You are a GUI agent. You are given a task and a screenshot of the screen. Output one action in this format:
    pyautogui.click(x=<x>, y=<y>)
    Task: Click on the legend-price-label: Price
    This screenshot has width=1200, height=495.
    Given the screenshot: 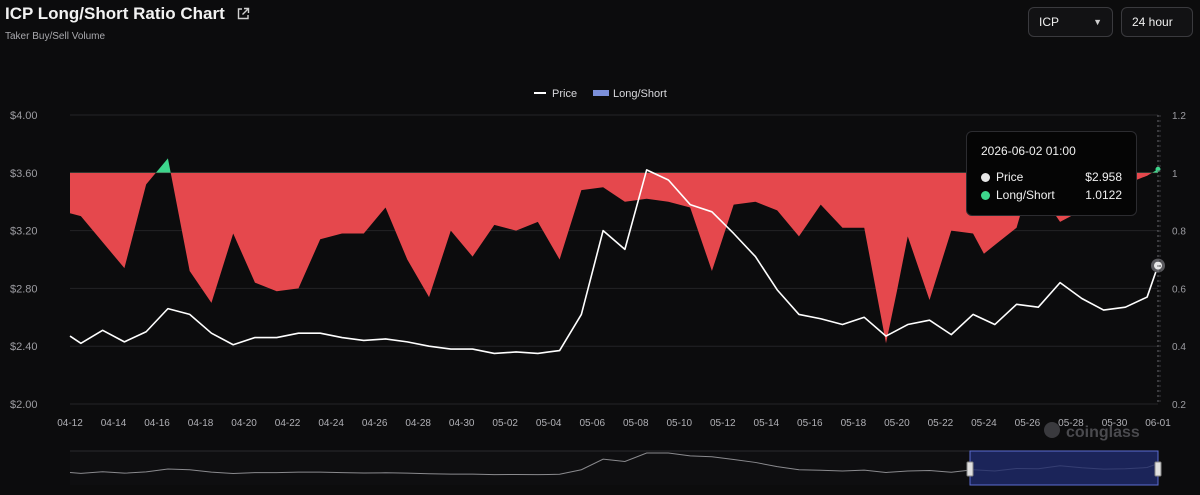 What is the action you would take?
    pyautogui.click(x=564, y=94)
    